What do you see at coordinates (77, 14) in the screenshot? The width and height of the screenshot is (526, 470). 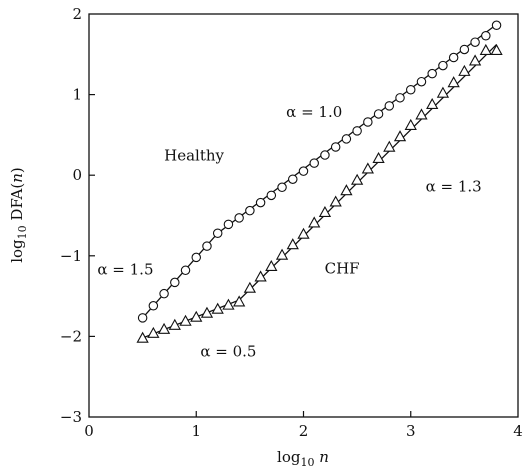 I see `y-tick-label: 2` at bounding box center [77, 14].